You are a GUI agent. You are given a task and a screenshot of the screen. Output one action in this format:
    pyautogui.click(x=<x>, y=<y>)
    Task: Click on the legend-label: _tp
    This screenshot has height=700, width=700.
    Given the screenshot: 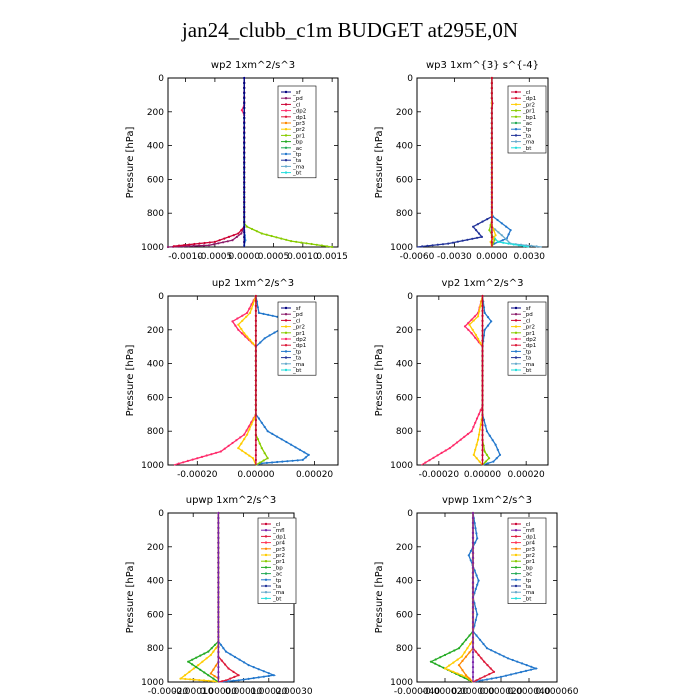 What is the action you would take?
    pyautogui.click(x=527, y=581)
    